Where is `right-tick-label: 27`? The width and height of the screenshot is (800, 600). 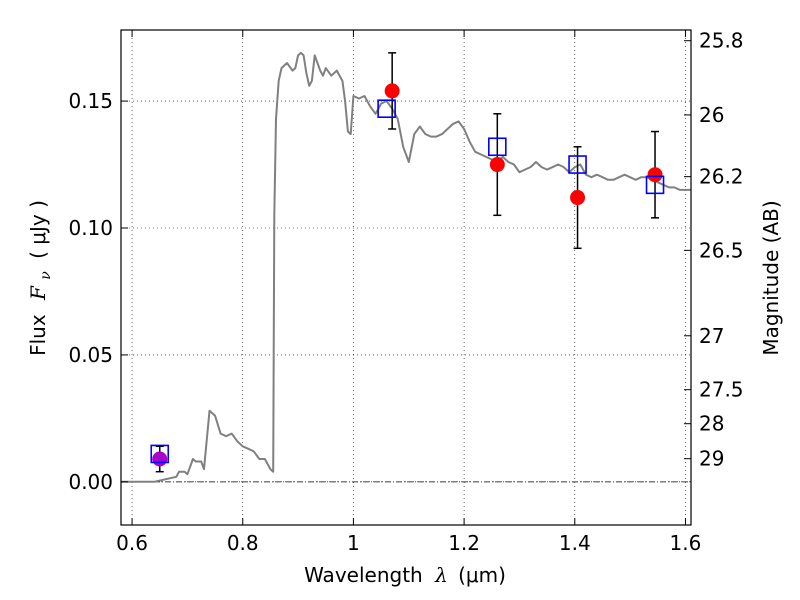
right-tick-label: 27 is located at coordinates (711, 336).